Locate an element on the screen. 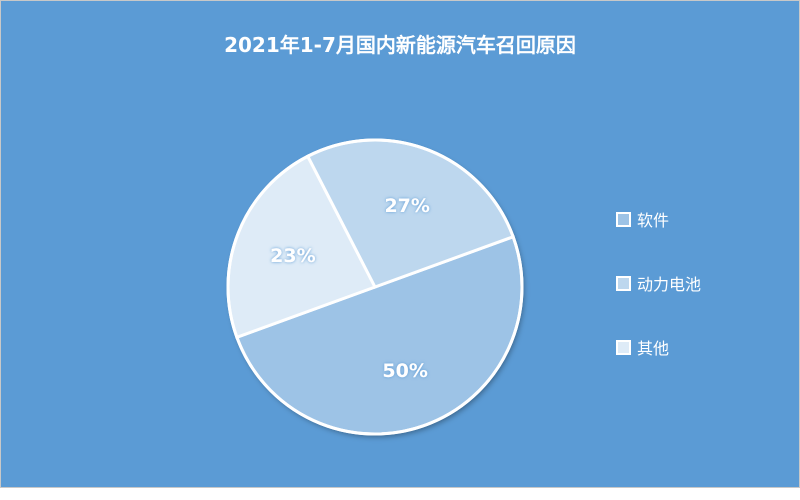 The image size is (800, 500). chart-title: 2021年1-7月国内新能源汽车召回原因 is located at coordinates (400, 45).